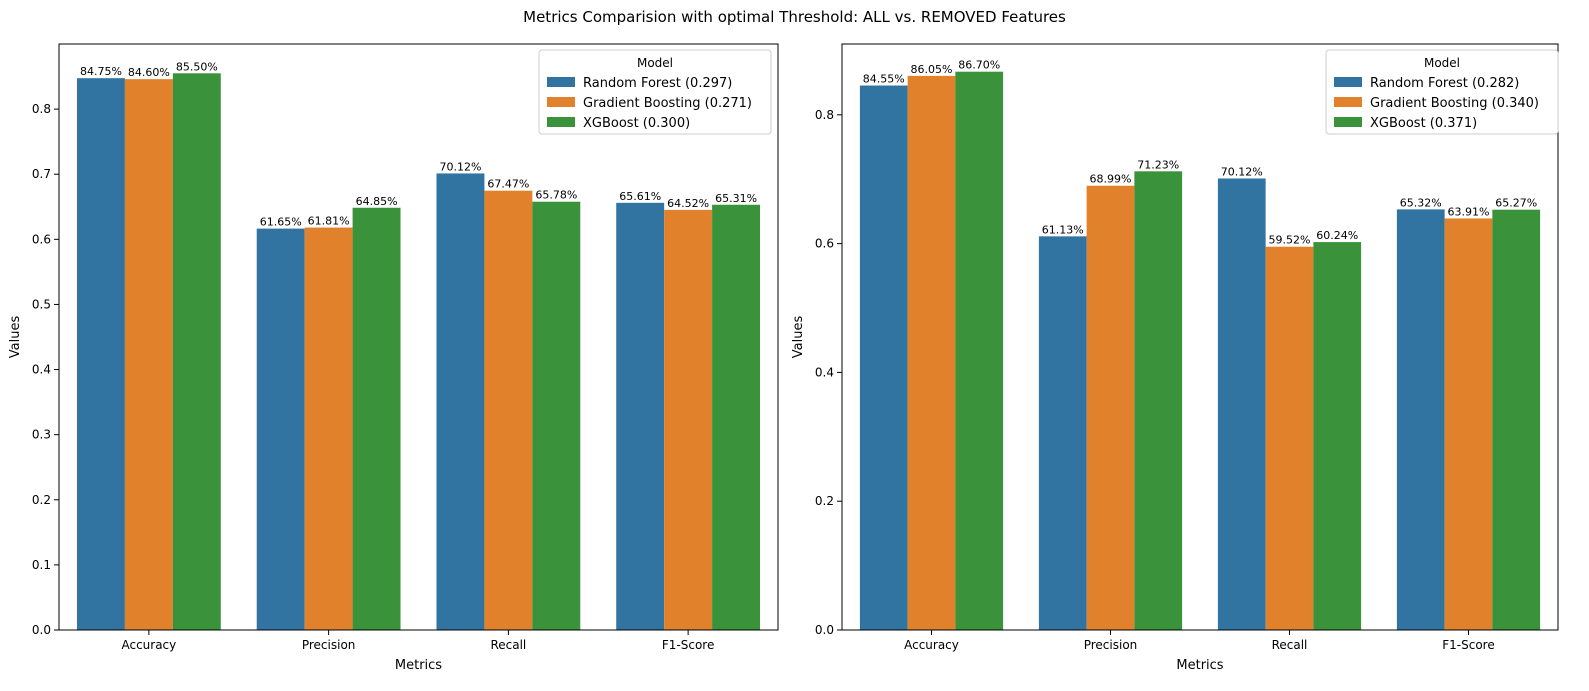  I want to click on bar-value-label: 64.52%, so click(688, 203).